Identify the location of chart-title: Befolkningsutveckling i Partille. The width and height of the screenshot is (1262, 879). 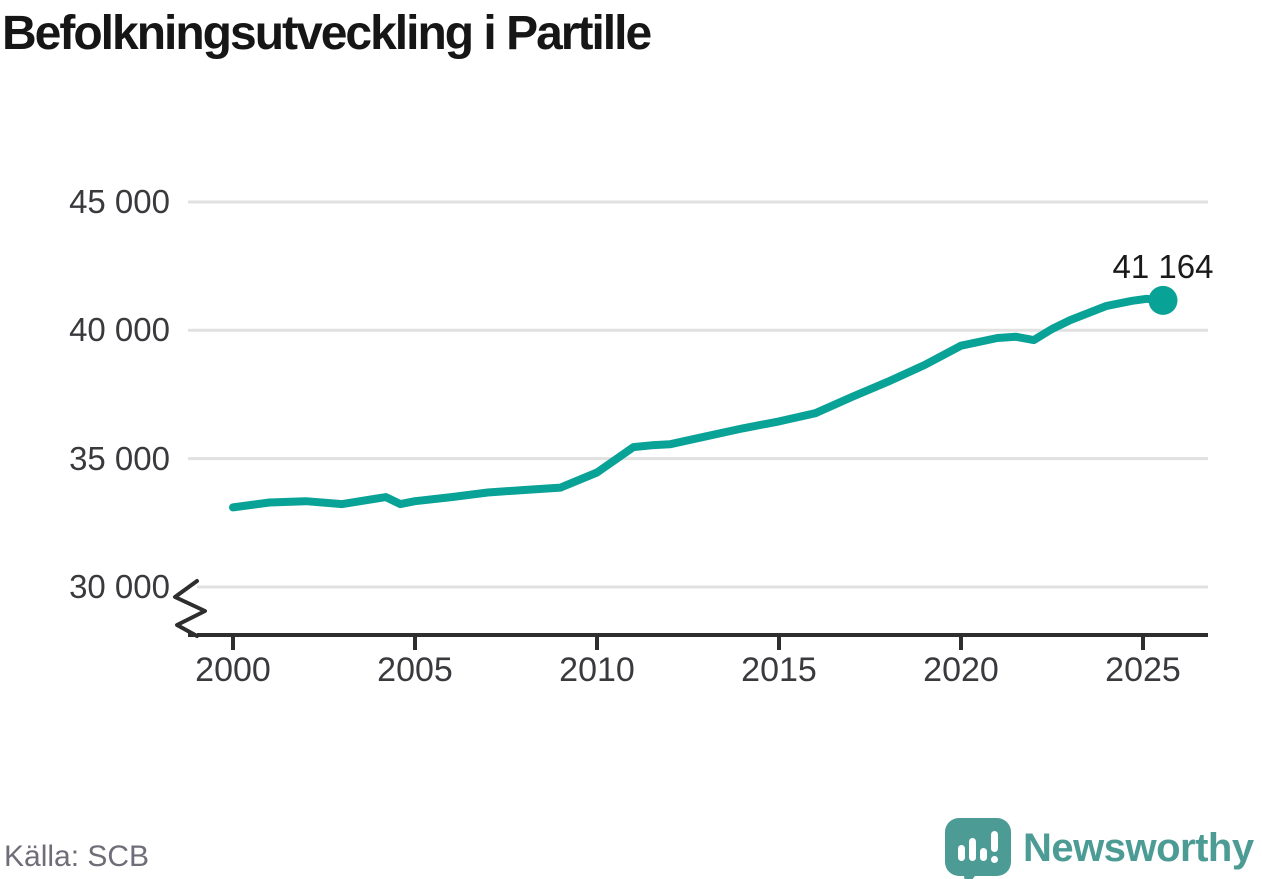
(327, 33).